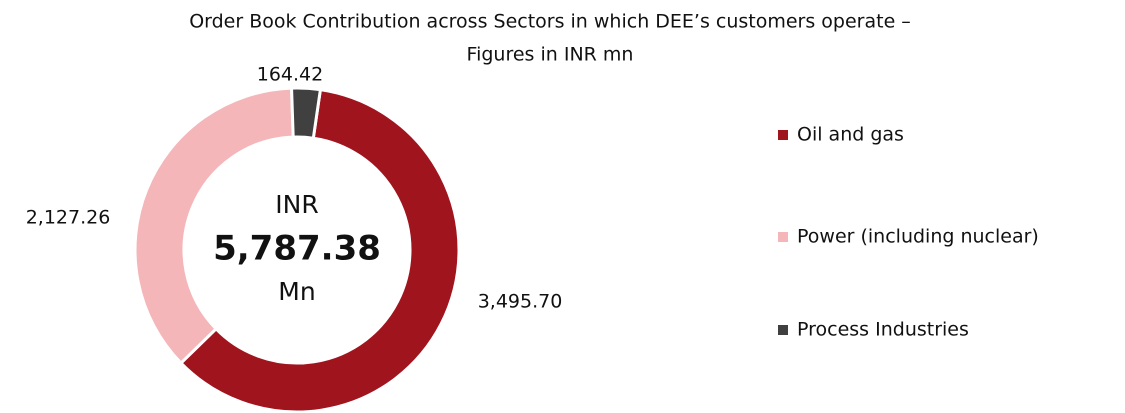  Describe the element at coordinates (850, 135) in the screenshot. I see `legend-label: Oil and gas` at that location.